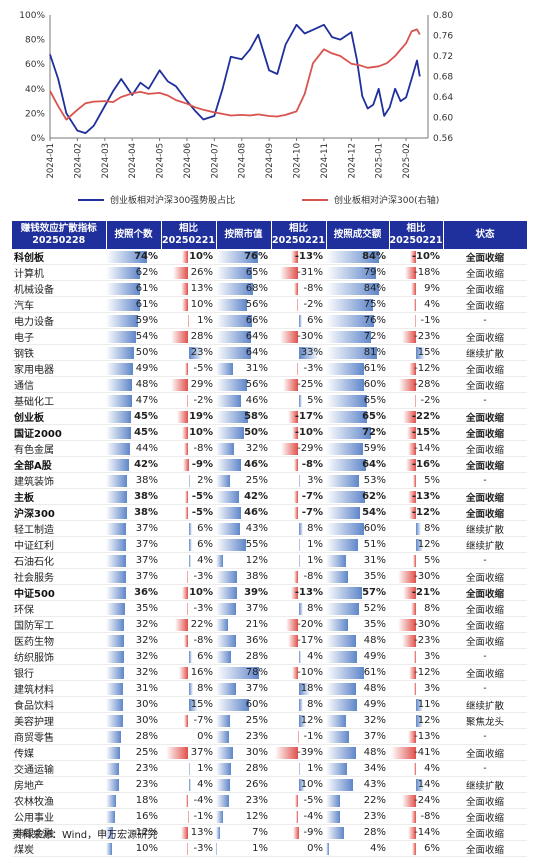 Image resolution: width=543 pixels, height=857 pixels. What do you see at coordinates (357, 416) in the screenshot?
I see `cell-turnover: 65%` at bounding box center [357, 416].